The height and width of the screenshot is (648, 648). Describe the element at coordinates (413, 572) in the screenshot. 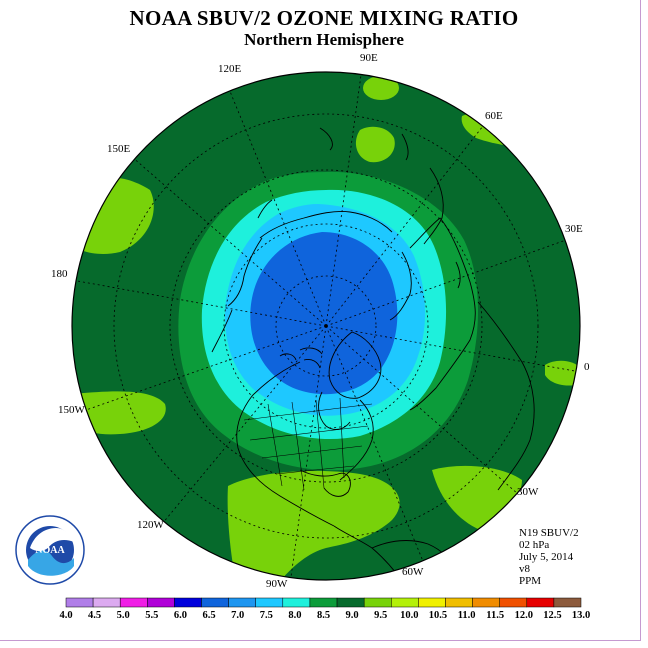

I see `lon-label-60w: 60W` at that location.